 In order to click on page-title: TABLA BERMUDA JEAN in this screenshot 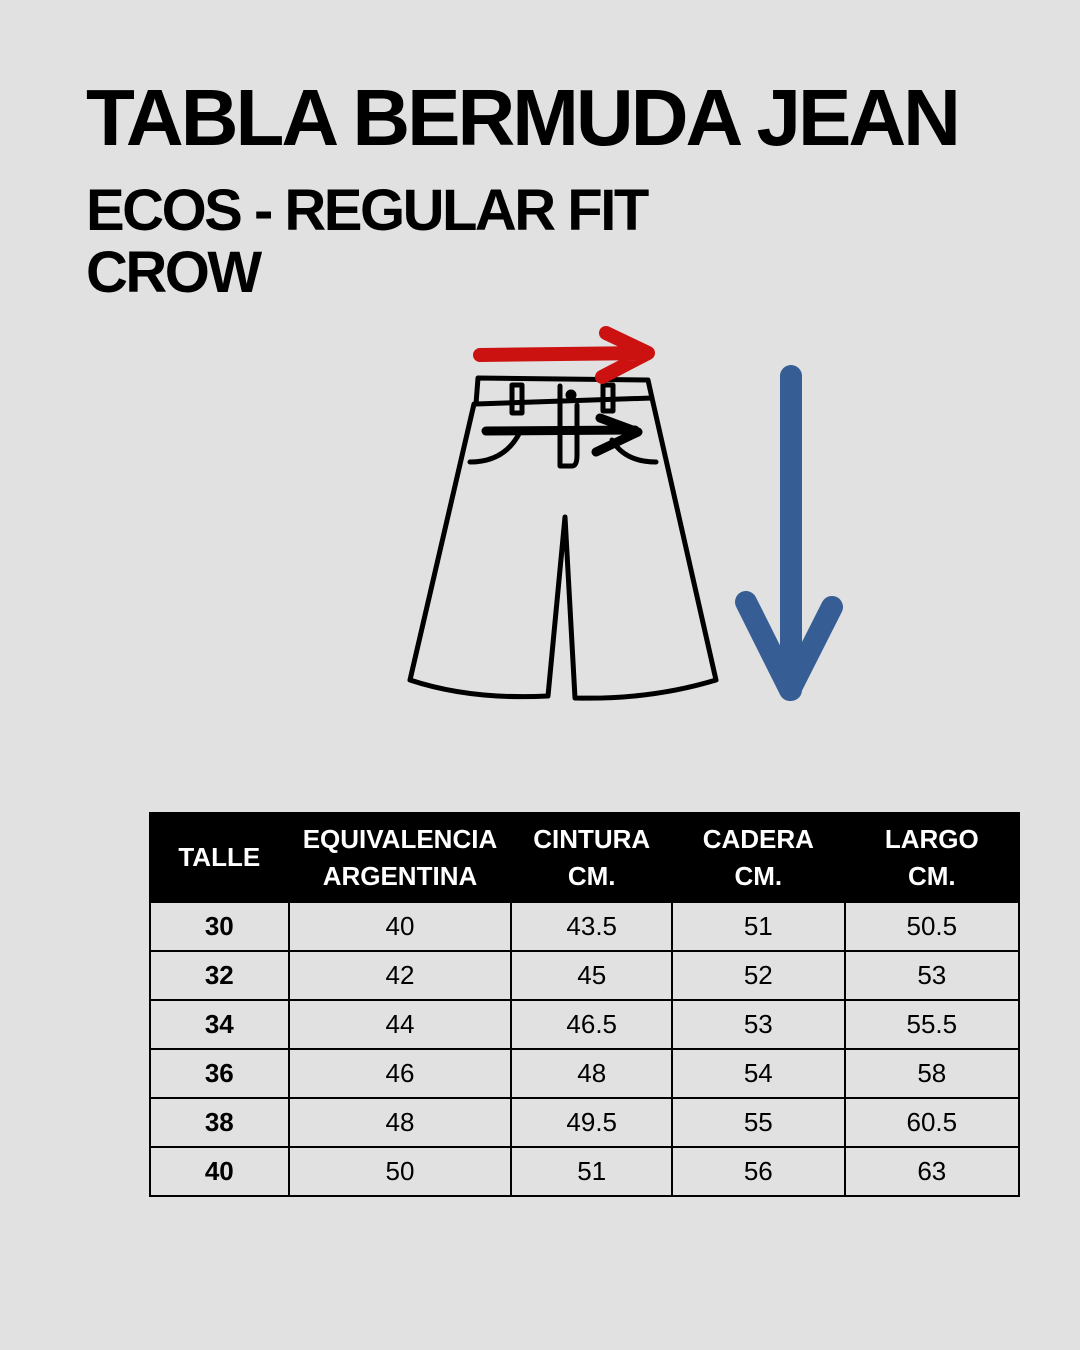, I will do `click(523, 117)`.